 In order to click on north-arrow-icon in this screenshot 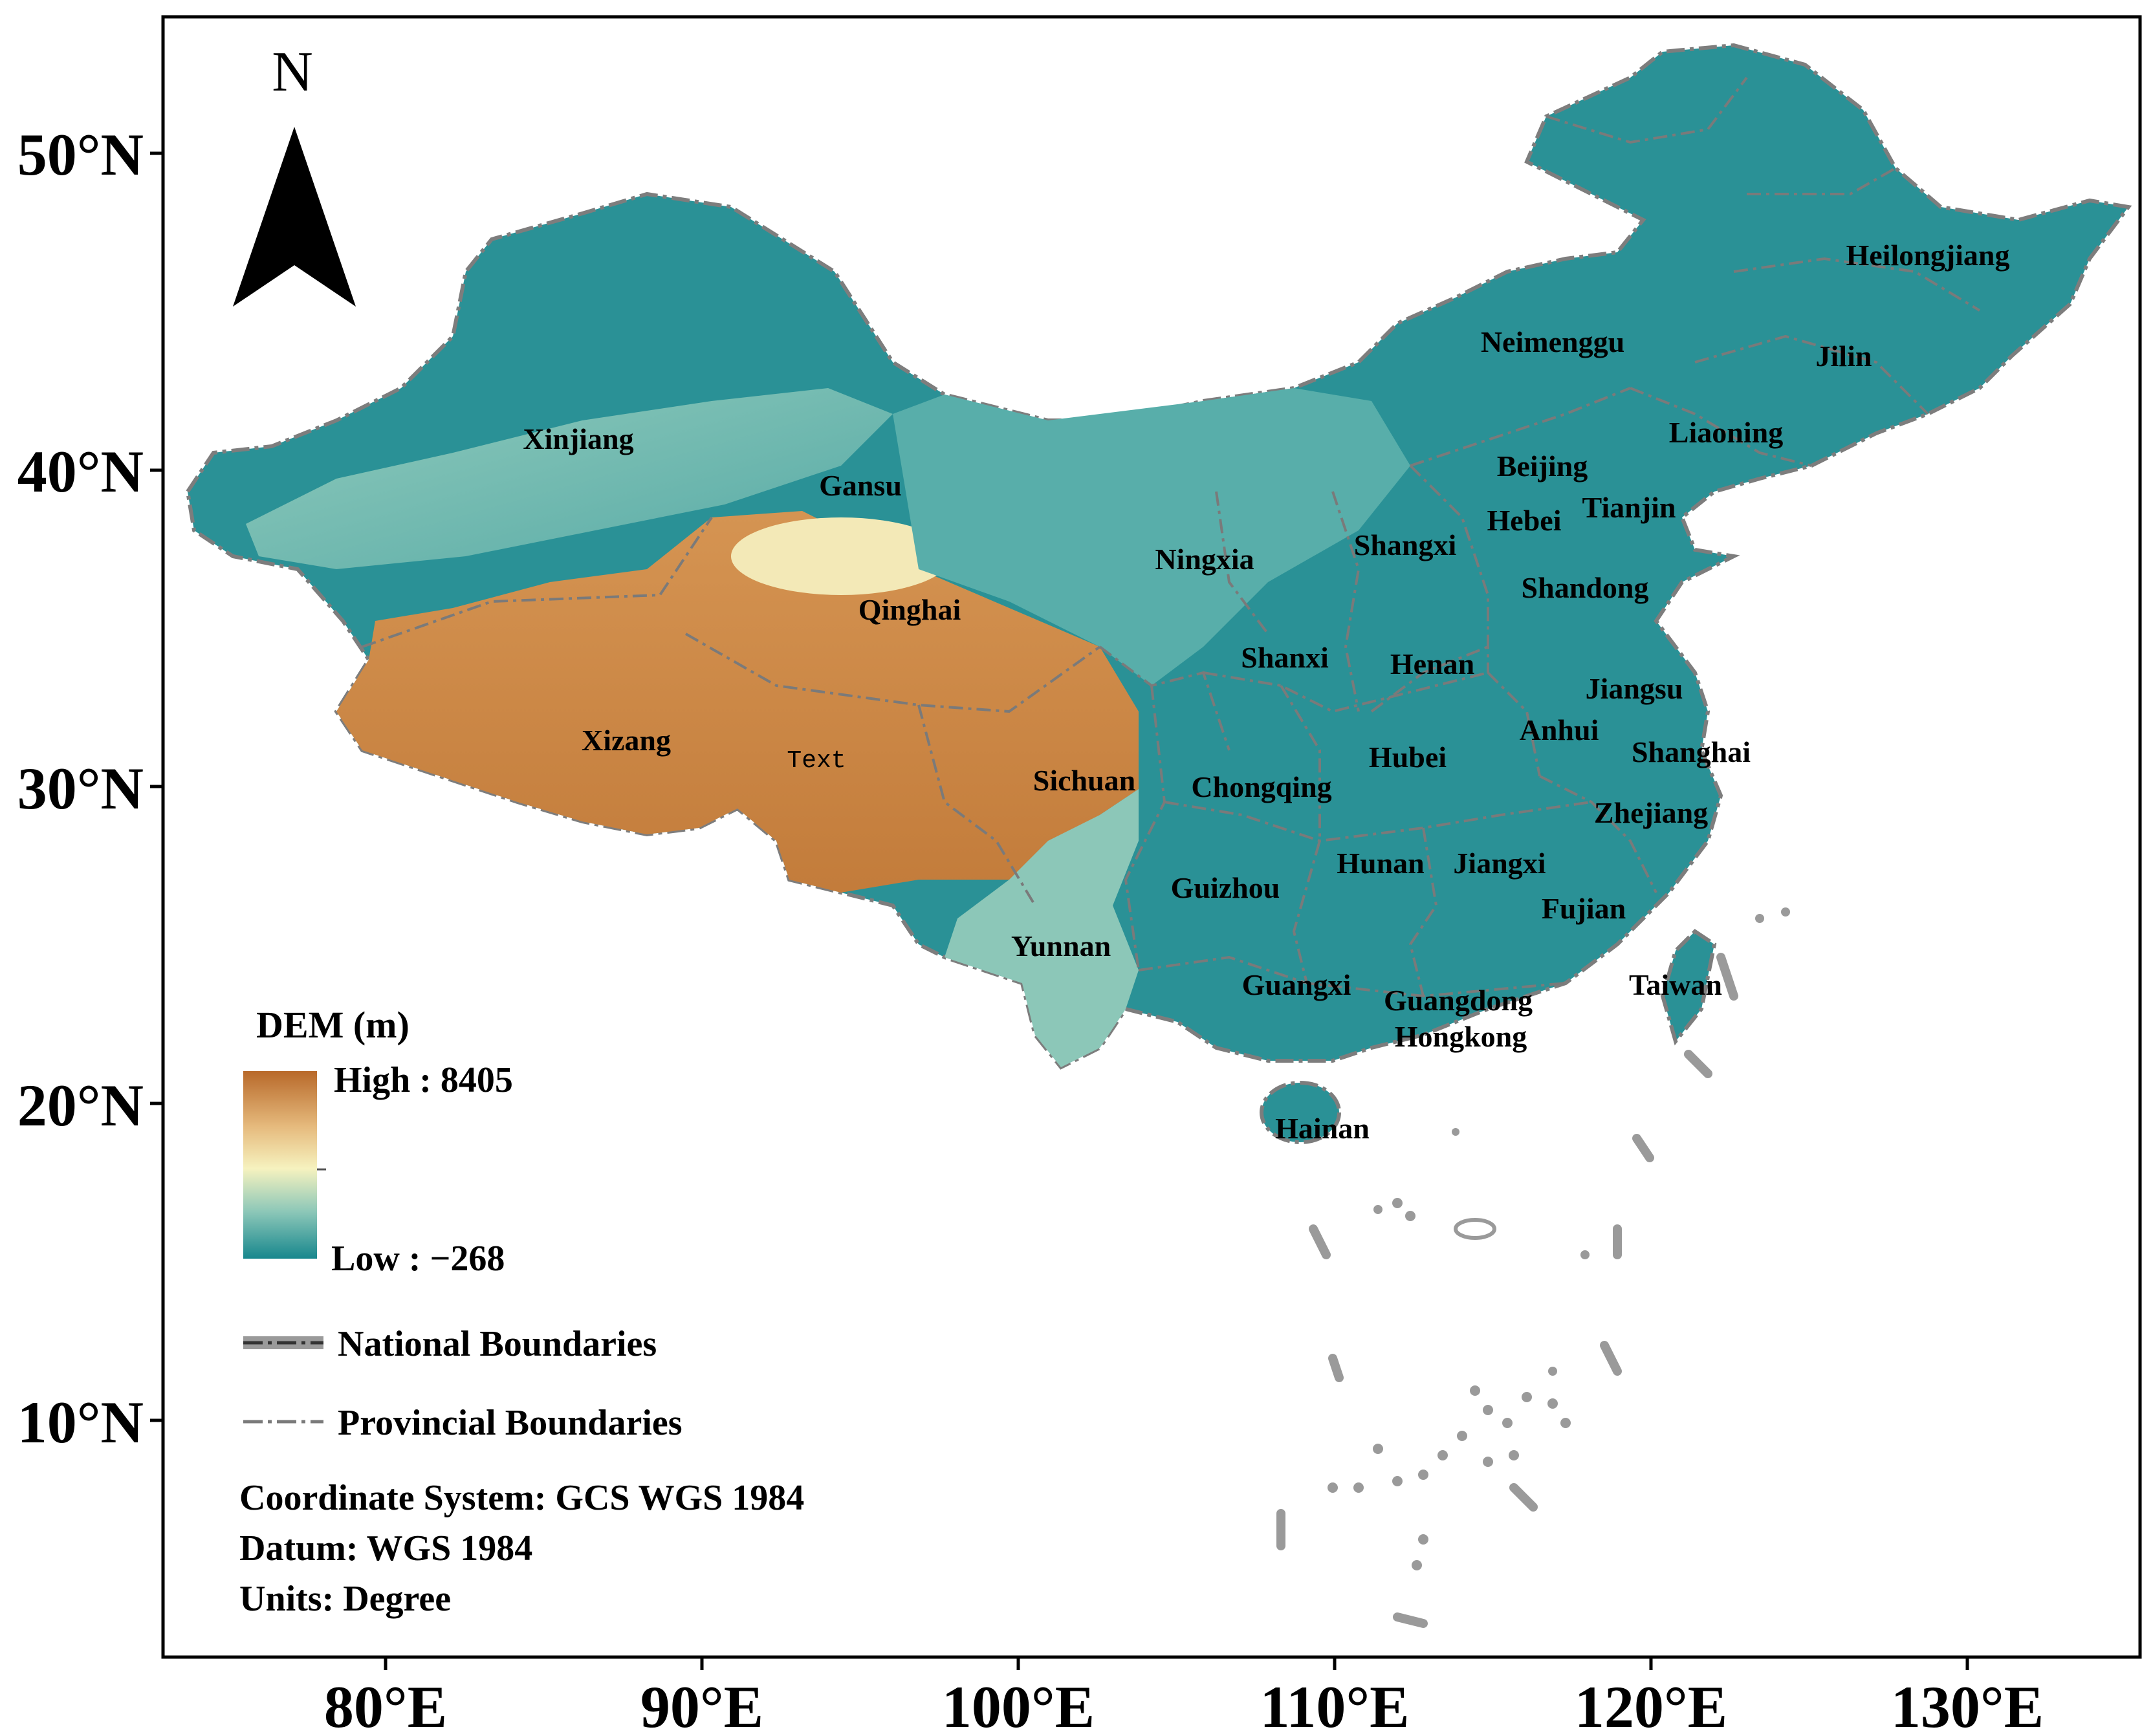, I will do `click(294, 217)`.